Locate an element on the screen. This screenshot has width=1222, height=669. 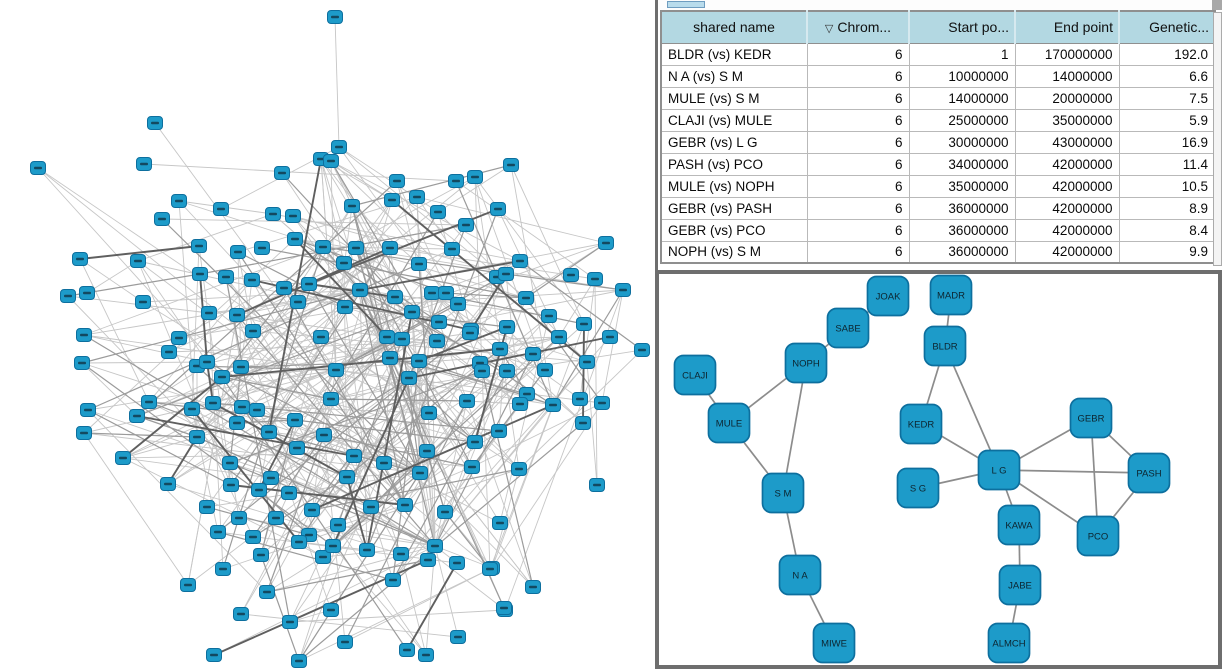
table-row: MULE (vs) NOPH 6 35000000 42000000 10.5 is located at coordinates (938, 186).